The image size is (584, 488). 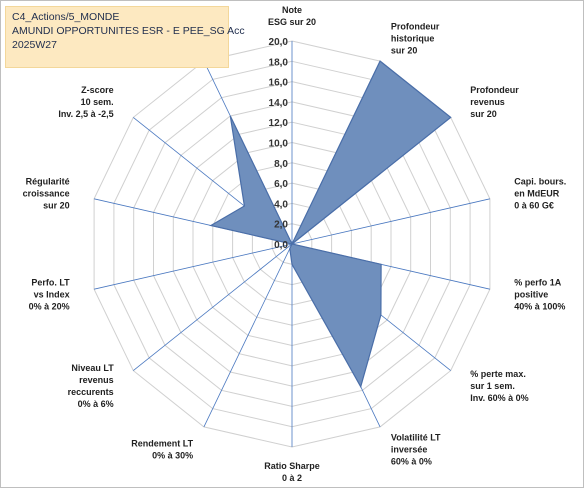 What do you see at coordinates (483, 114) in the screenshot?
I see `axis-label-2-line-2: sur 20` at bounding box center [483, 114].